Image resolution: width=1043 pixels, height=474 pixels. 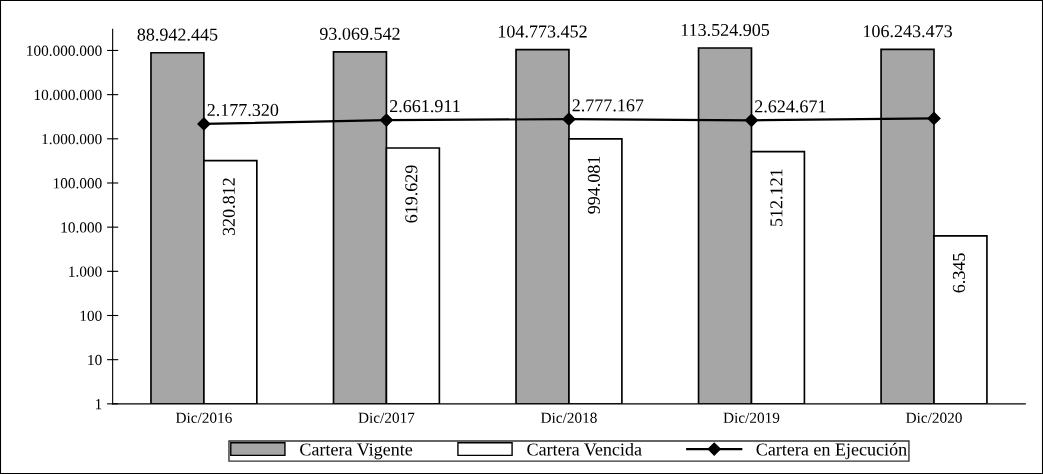 What do you see at coordinates (542, 31) in the screenshot?
I see `data-label: 104.773.452` at bounding box center [542, 31].